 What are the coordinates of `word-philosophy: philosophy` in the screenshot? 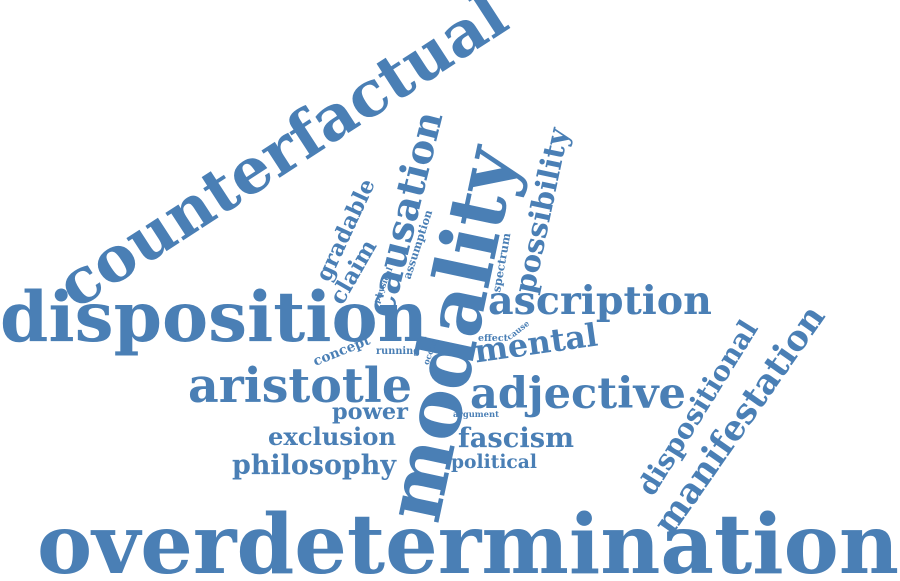 It's located at (314, 465).